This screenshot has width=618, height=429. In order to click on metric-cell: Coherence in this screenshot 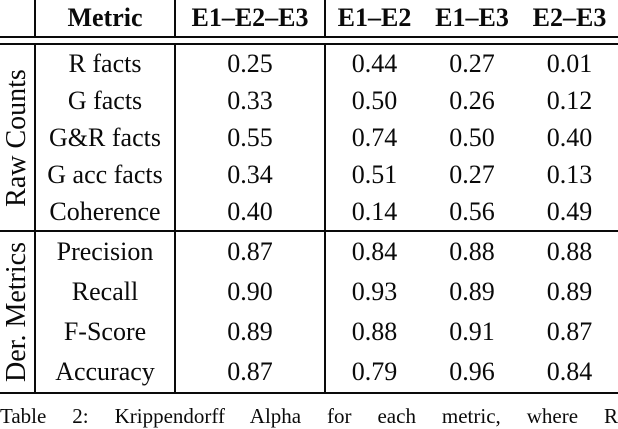, I will do `click(105, 212)`.